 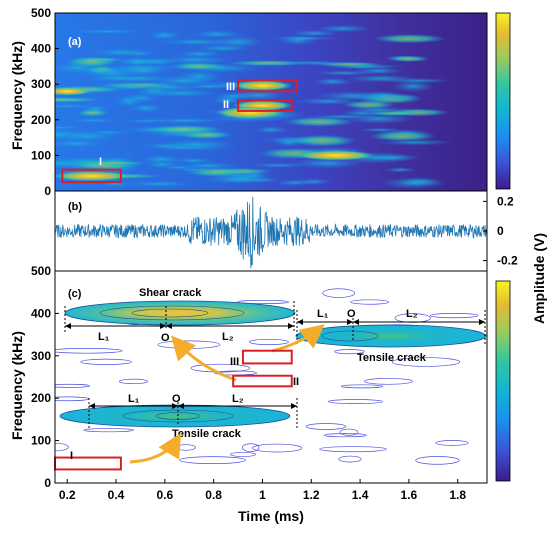 What do you see at coordinates (391, 336) in the screenshot?
I see `tensile-crack-ellipse-right` at bounding box center [391, 336].